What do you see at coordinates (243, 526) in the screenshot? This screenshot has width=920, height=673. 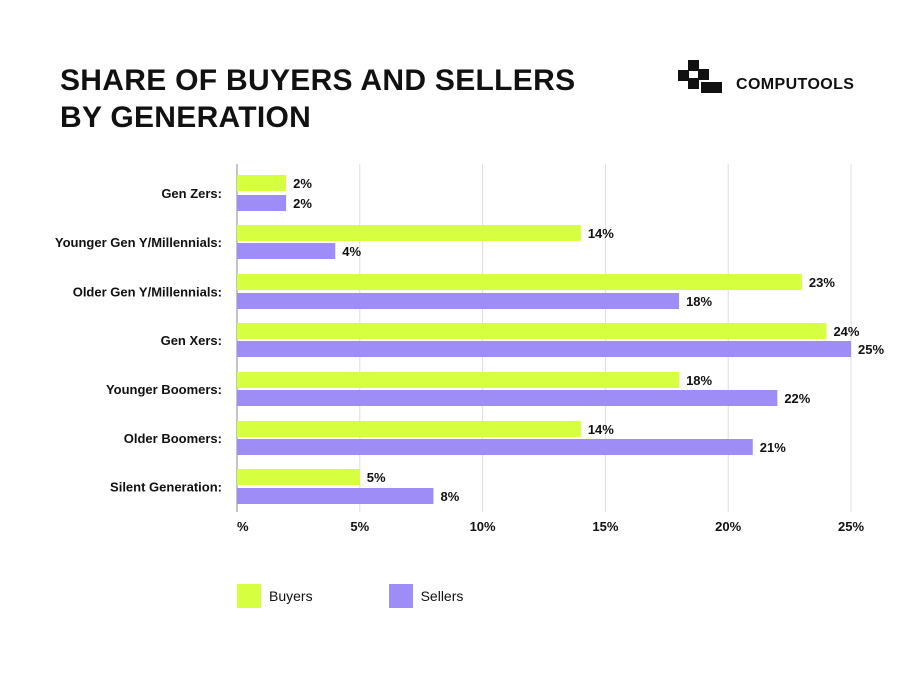 I see `x-tick-label: %` at bounding box center [243, 526].